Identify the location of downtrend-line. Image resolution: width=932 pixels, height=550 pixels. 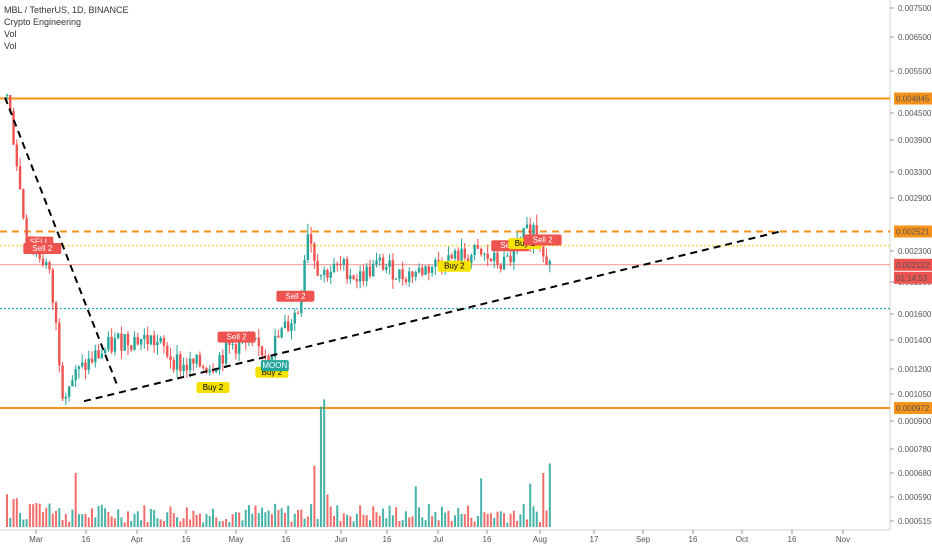
(61, 242).